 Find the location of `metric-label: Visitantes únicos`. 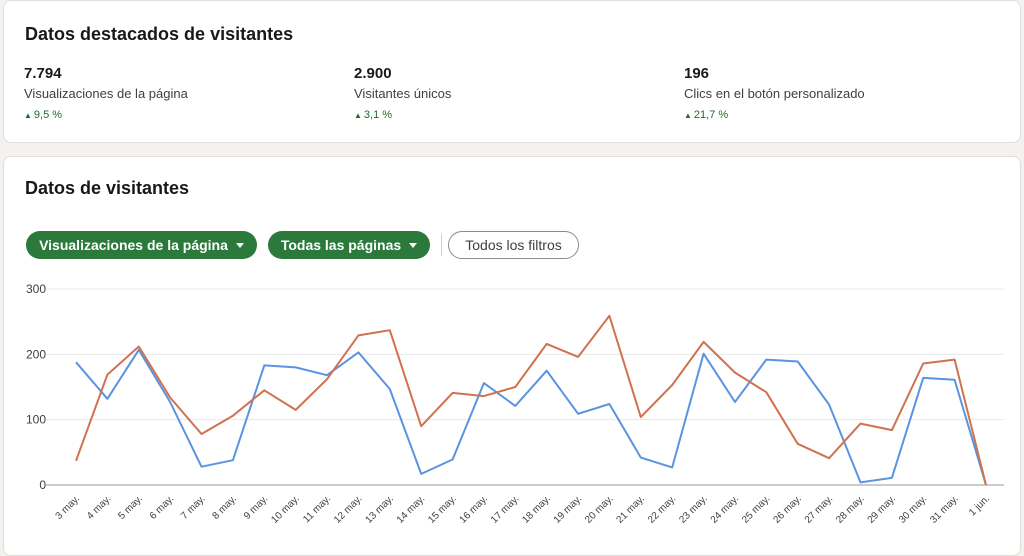

metric-label: Visitantes únicos is located at coordinates (403, 93).